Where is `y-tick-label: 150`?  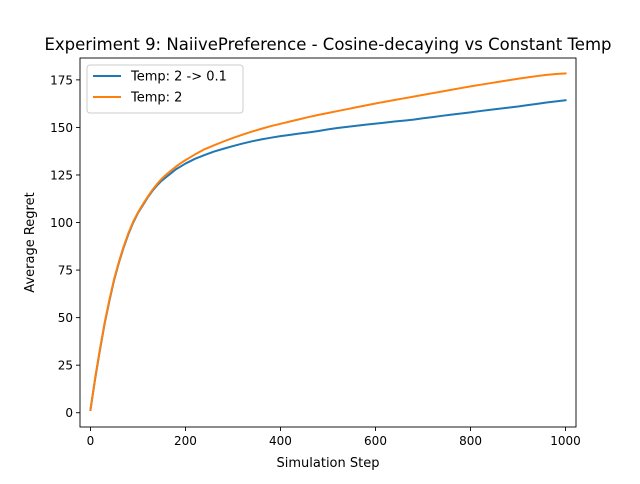
y-tick-label: 150 is located at coordinates (61, 128).